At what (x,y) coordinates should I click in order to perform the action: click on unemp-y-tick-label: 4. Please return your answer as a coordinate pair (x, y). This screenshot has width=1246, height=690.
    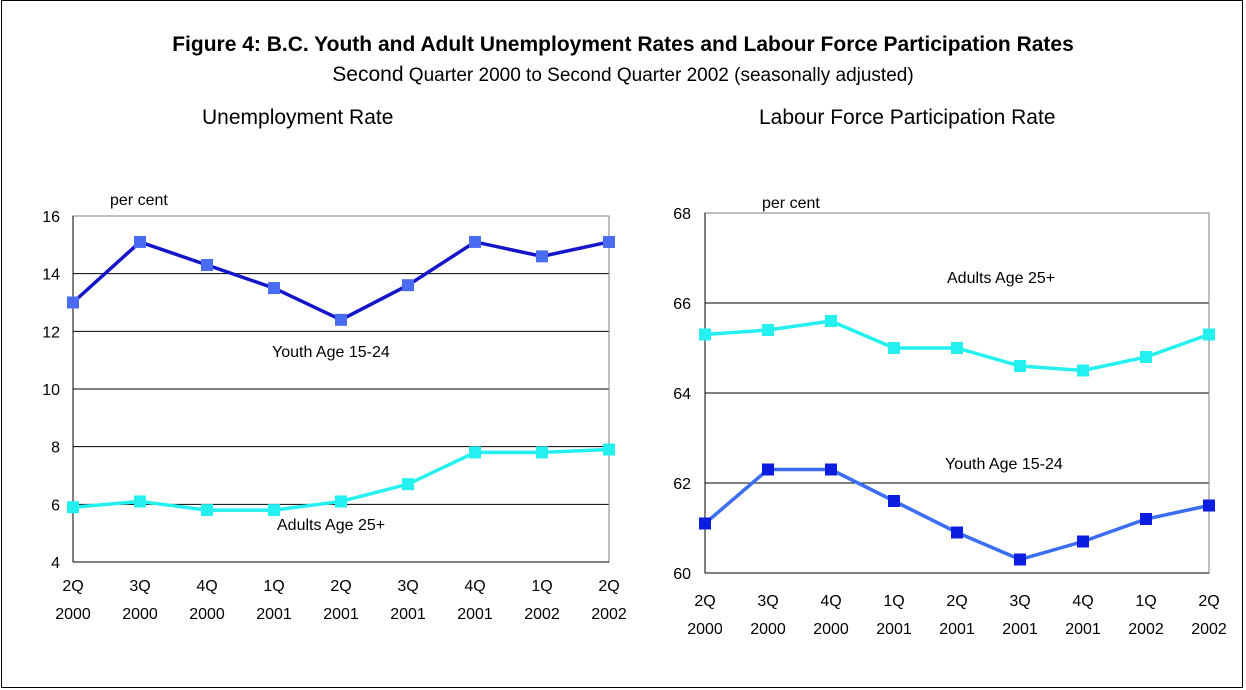
    Looking at the image, I should click on (55, 563).